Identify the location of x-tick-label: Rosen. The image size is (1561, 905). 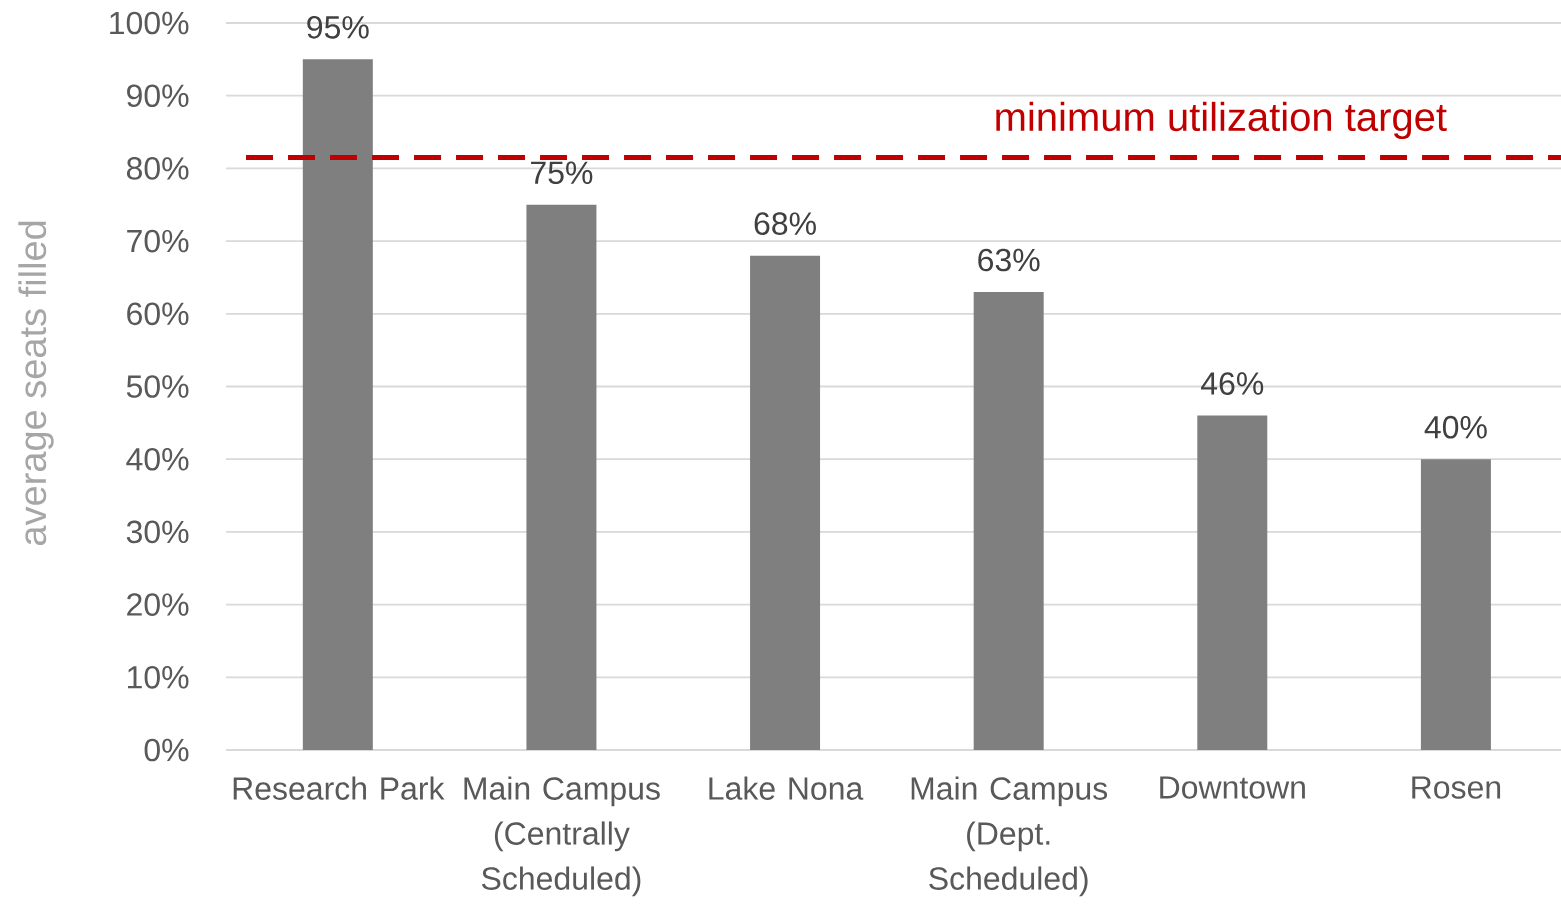
(1456, 787).